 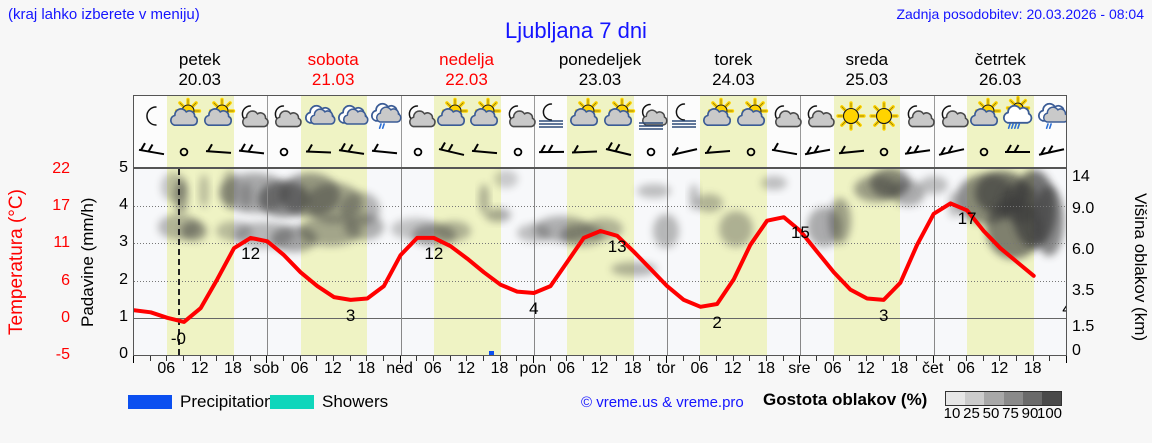 I want to click on day-name: četrtek, so click(x=1000, y=59).